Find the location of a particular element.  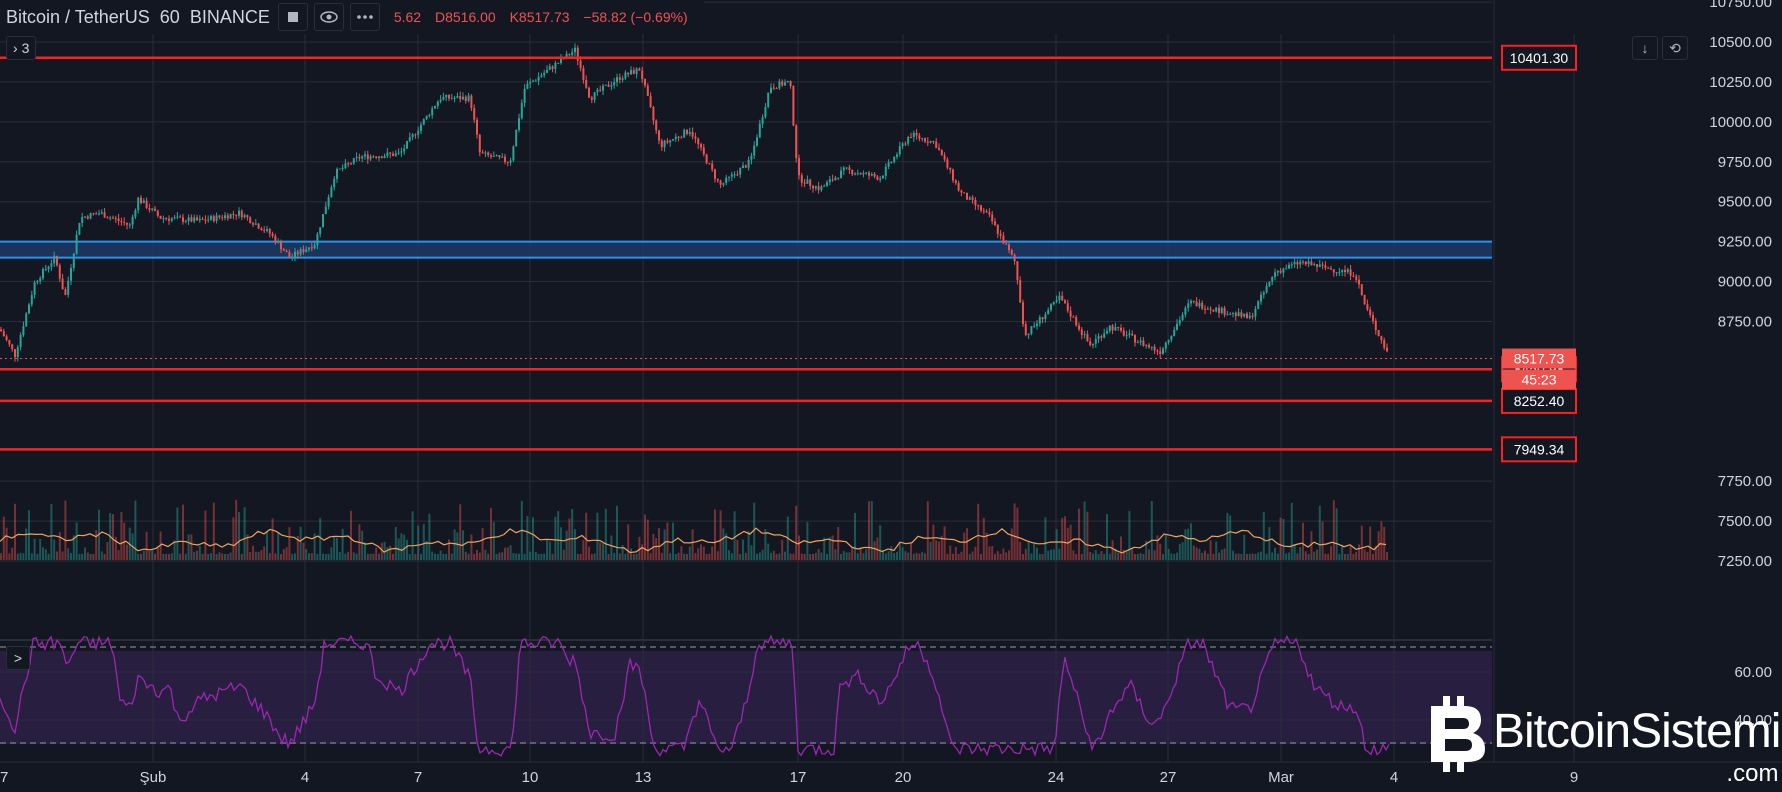

rsi-expand-button: > is located at coordinates (18, 658).